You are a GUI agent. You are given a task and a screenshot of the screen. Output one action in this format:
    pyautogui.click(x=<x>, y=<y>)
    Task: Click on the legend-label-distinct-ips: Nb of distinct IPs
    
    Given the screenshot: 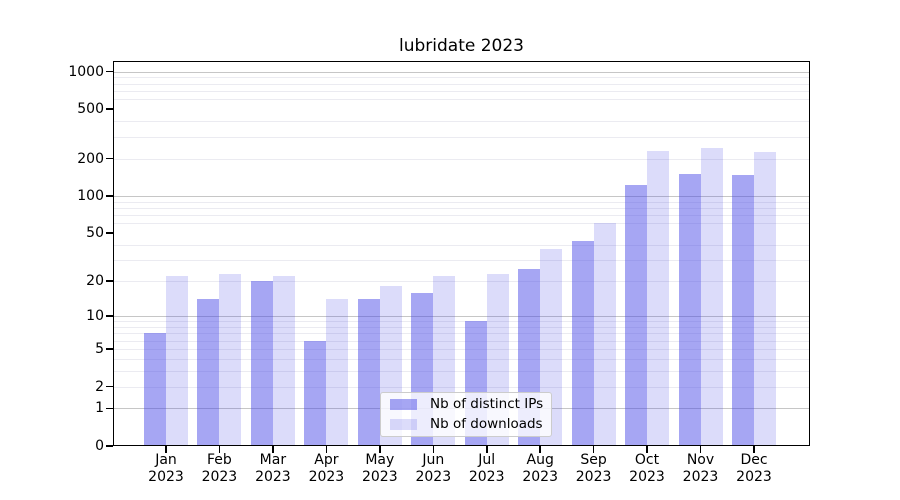 What is the action you would take?
    pyautogui.click(x=487, y=404)
    